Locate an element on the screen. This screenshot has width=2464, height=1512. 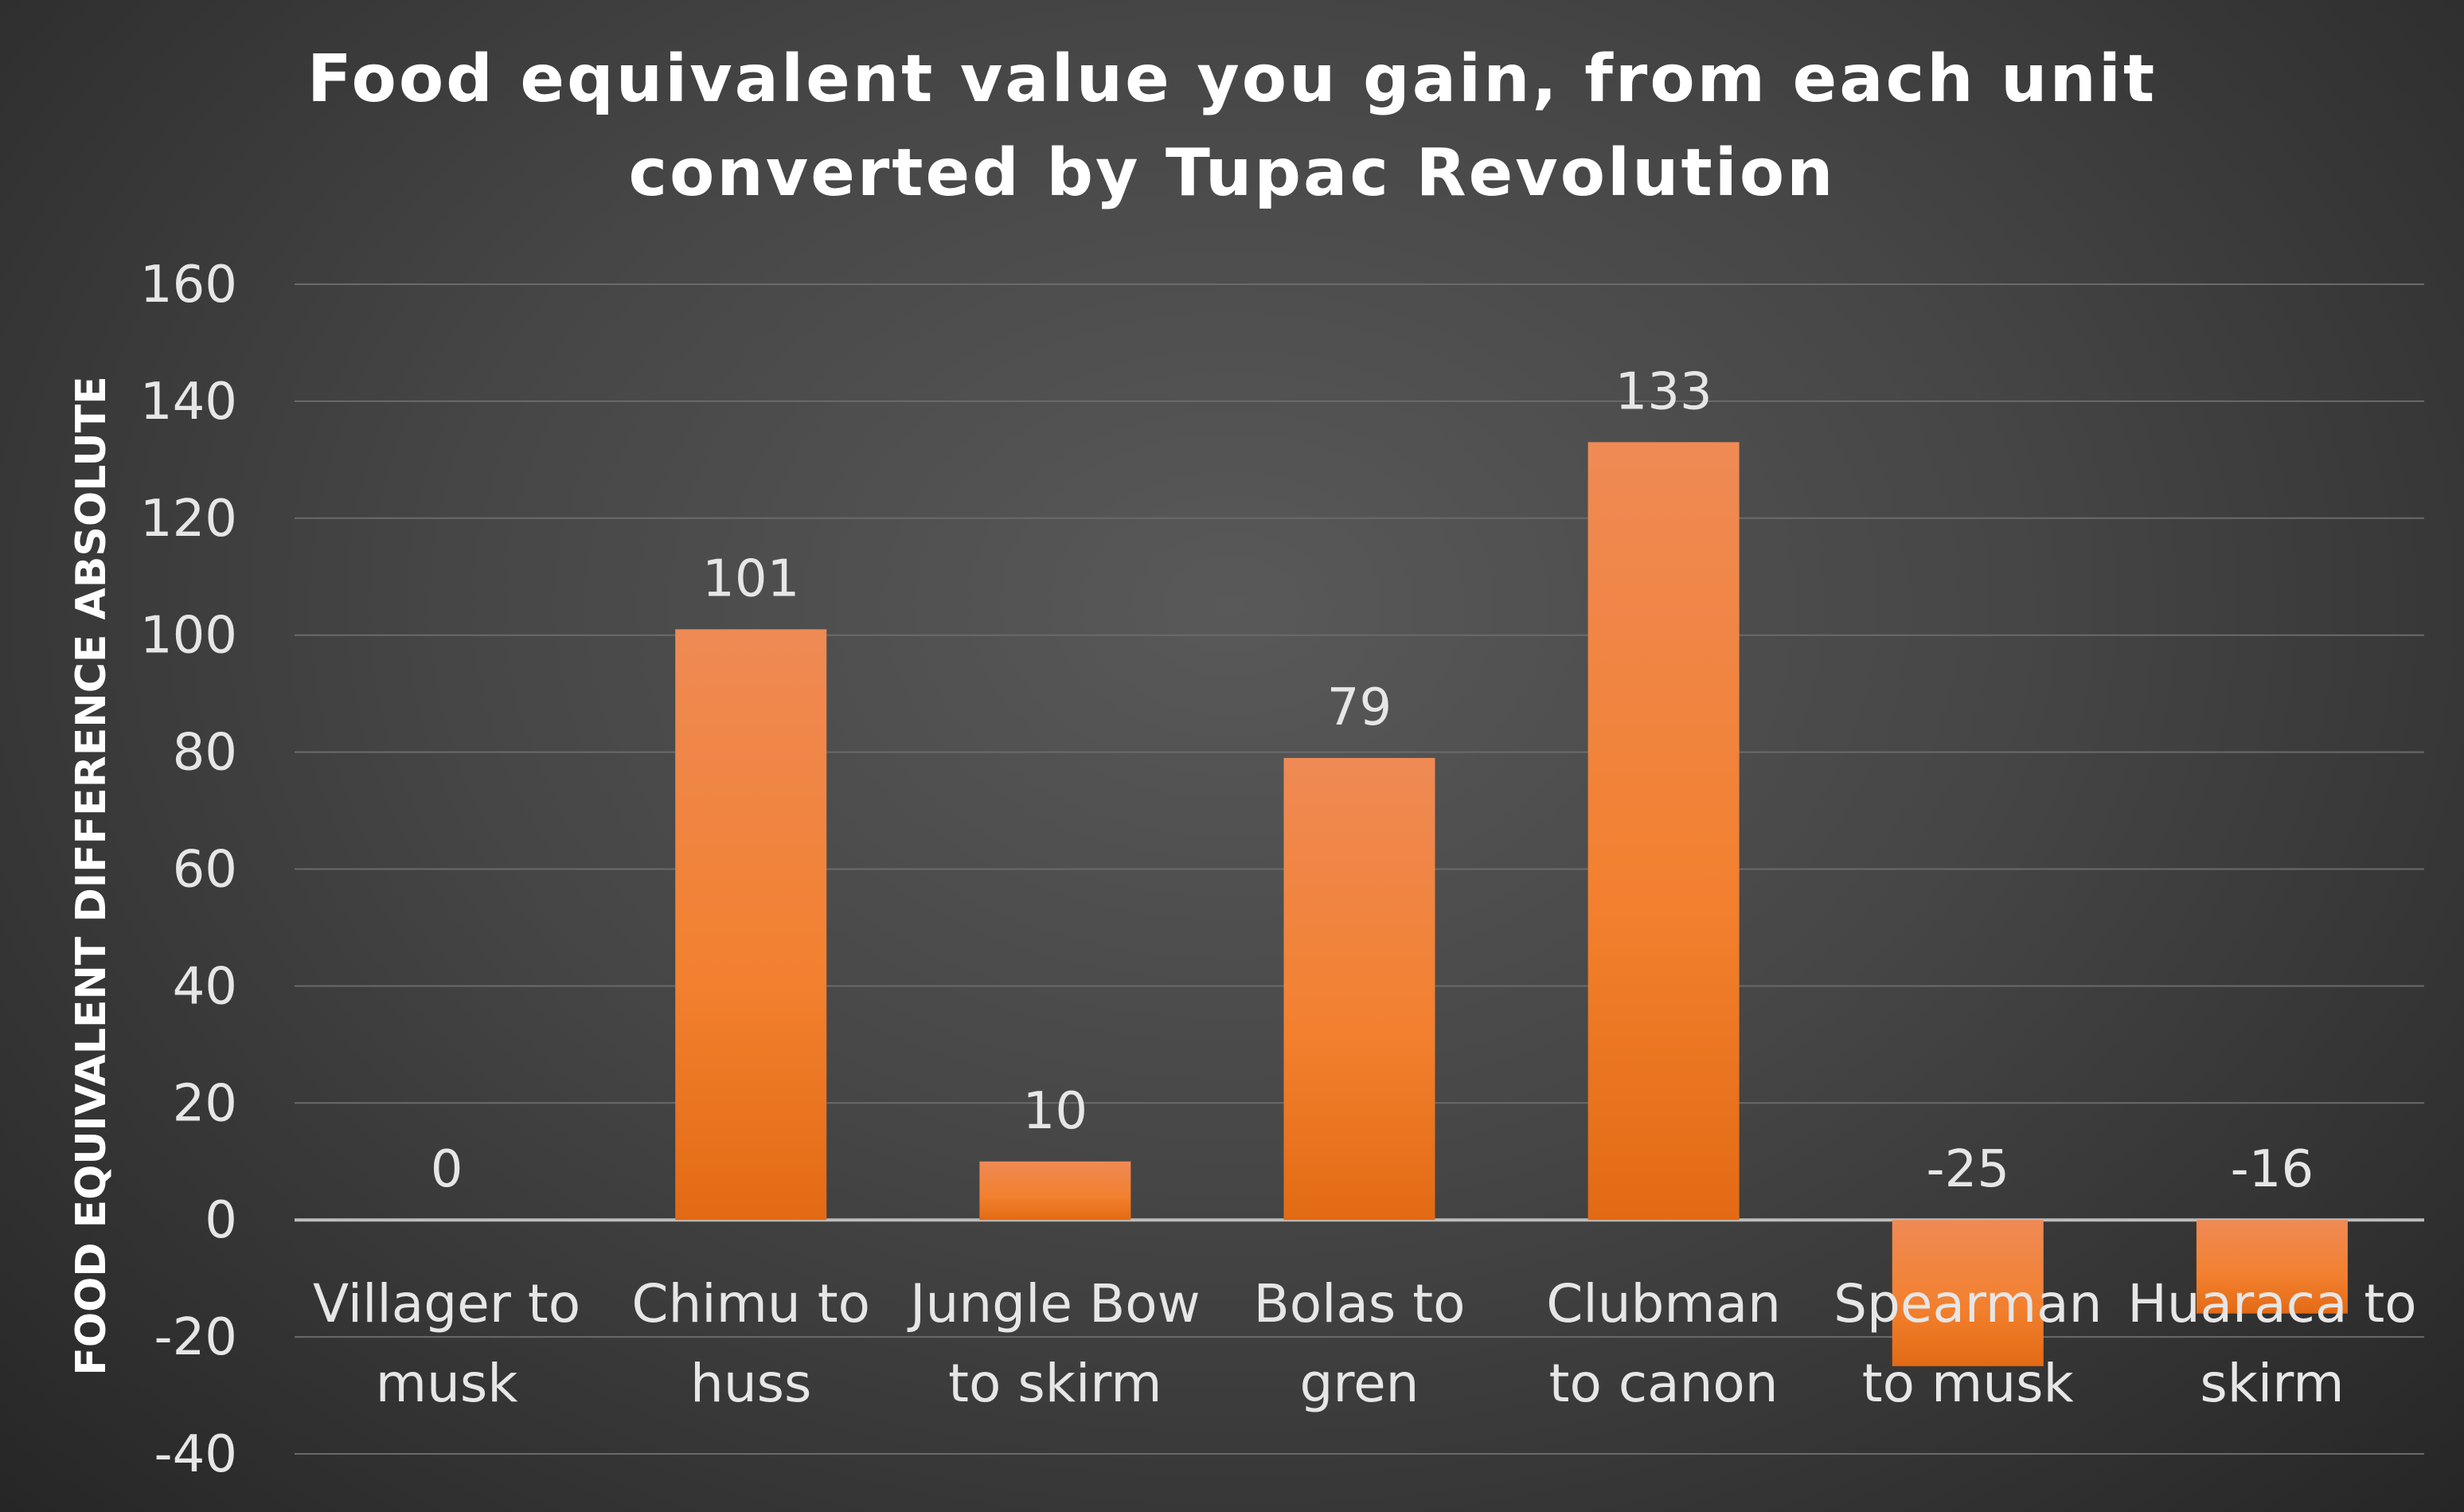
data-label: 0 is located at coordinates (447, 1169).